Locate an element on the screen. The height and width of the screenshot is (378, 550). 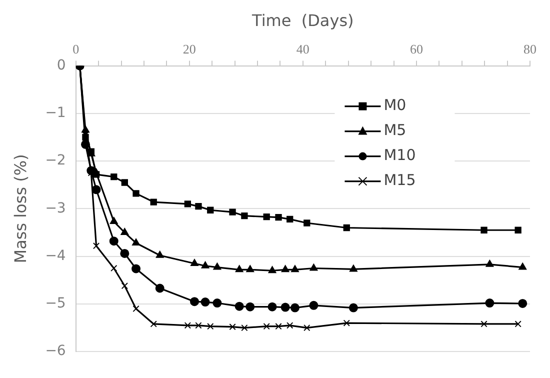
x-tick-label: 60 is located at coordinates (416, 48).